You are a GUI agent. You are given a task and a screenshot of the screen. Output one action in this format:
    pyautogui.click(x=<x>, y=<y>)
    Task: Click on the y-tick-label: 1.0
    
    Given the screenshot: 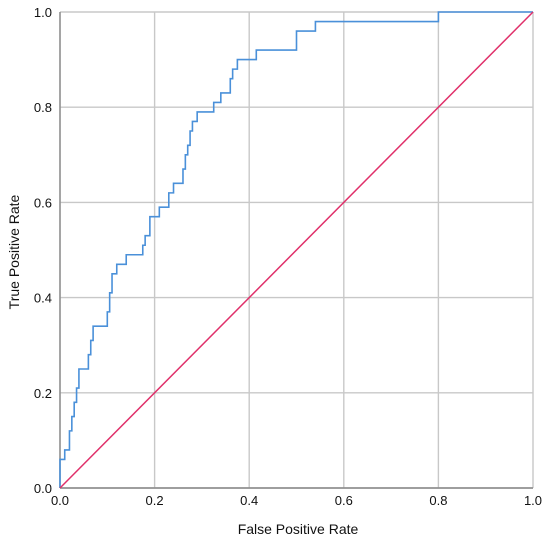 What is the action you would take?
    pyautogui.click(x=43, y=12)
    